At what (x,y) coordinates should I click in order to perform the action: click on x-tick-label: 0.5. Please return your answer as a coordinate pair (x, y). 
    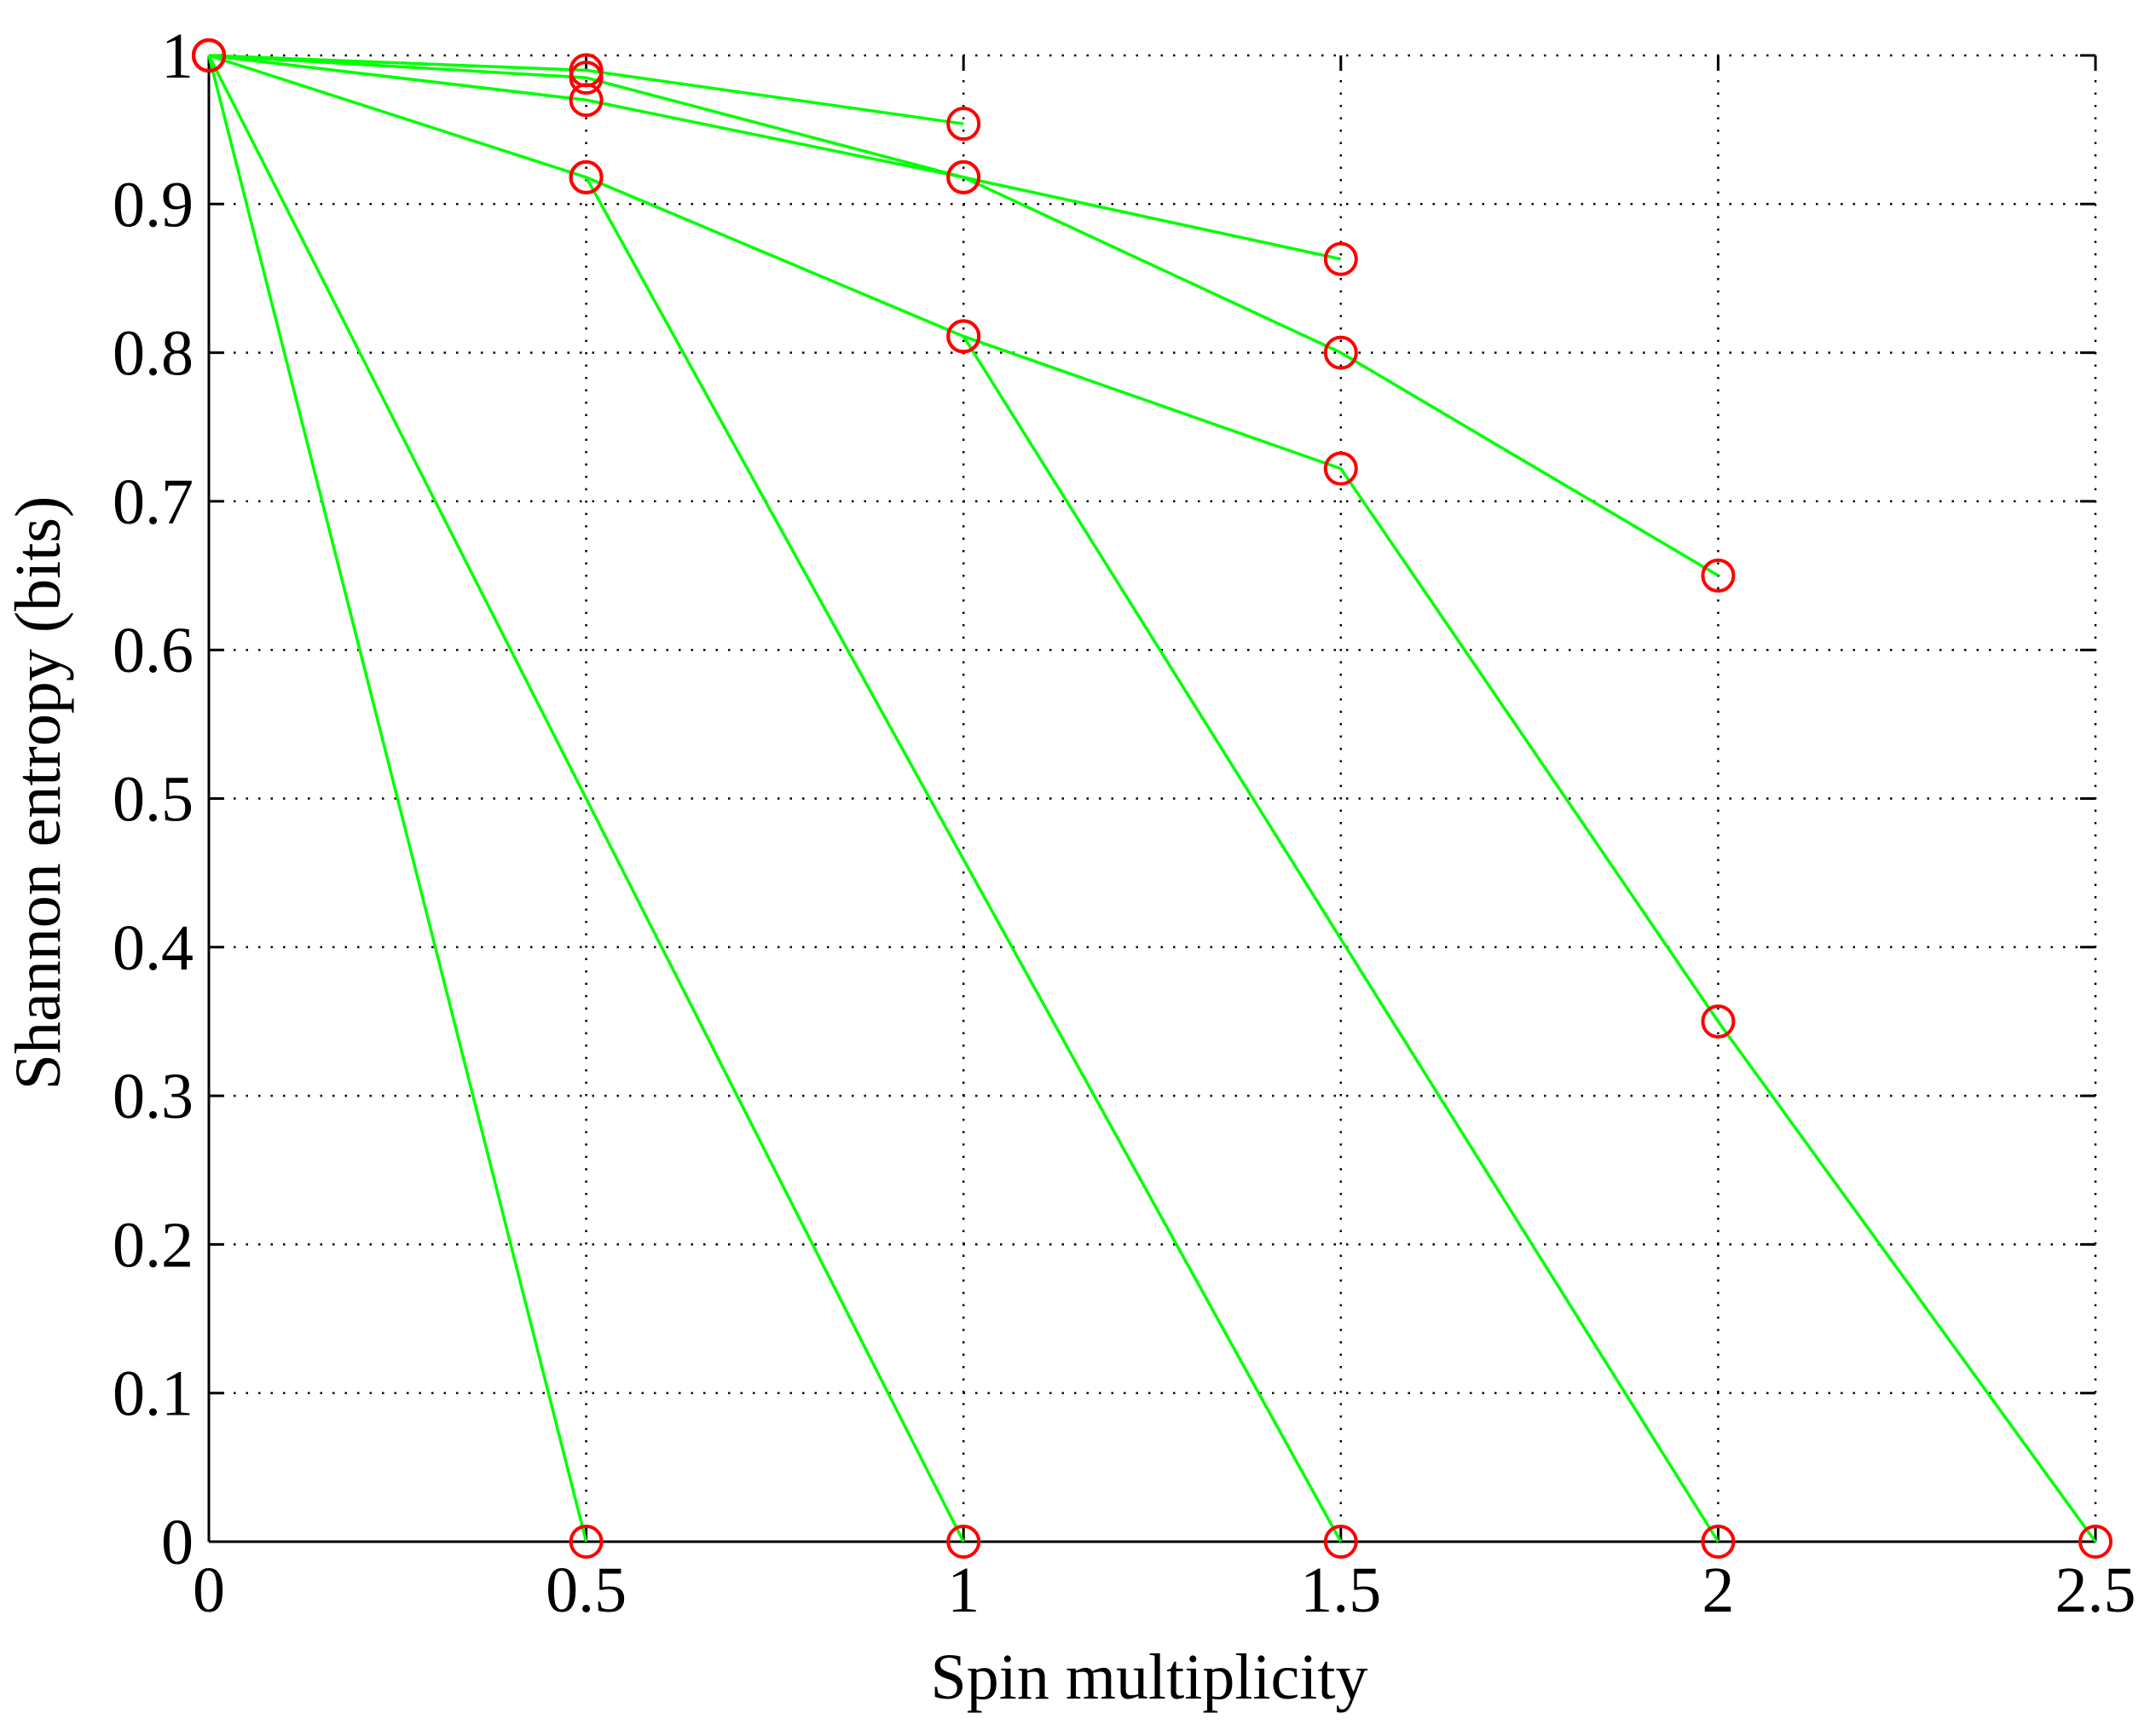
    Looking at the image, I should click on (586, 1590).